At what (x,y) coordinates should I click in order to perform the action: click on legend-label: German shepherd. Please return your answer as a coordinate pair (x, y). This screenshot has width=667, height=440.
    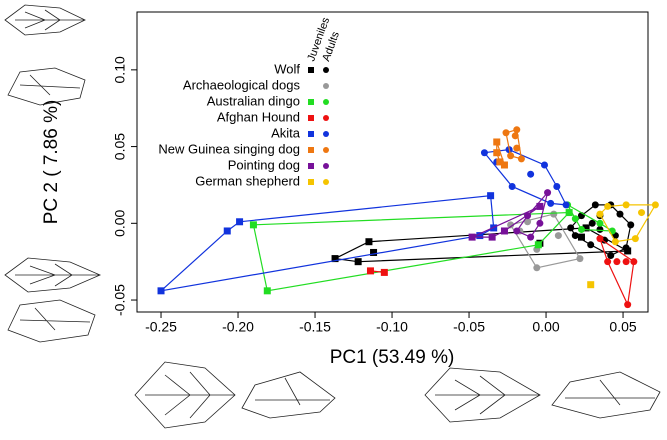
    Looking at the image, I should click on (247, 180).